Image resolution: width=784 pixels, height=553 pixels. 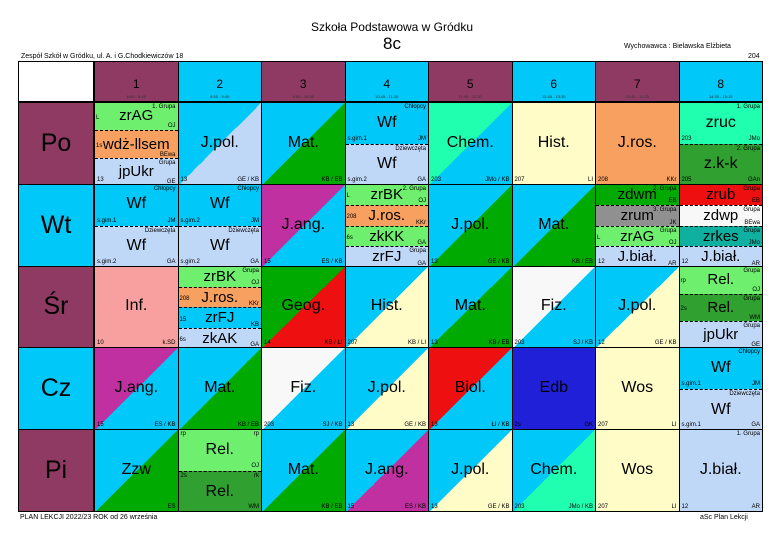 I want to click on lesson: zkAK 6s GA, so click(x=219, y=337).